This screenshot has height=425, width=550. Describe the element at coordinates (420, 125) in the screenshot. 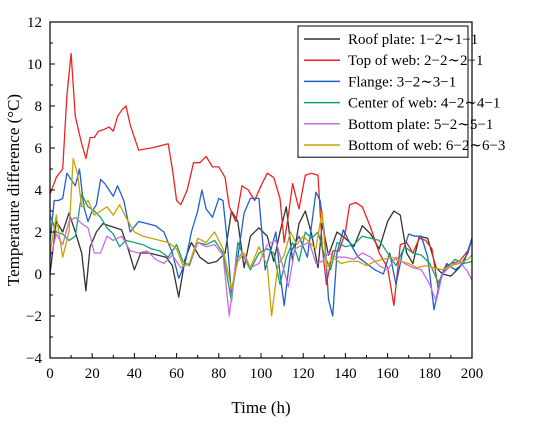

I see `legend-label-5: Bottom plate: 5−2∼5−1` at that location.